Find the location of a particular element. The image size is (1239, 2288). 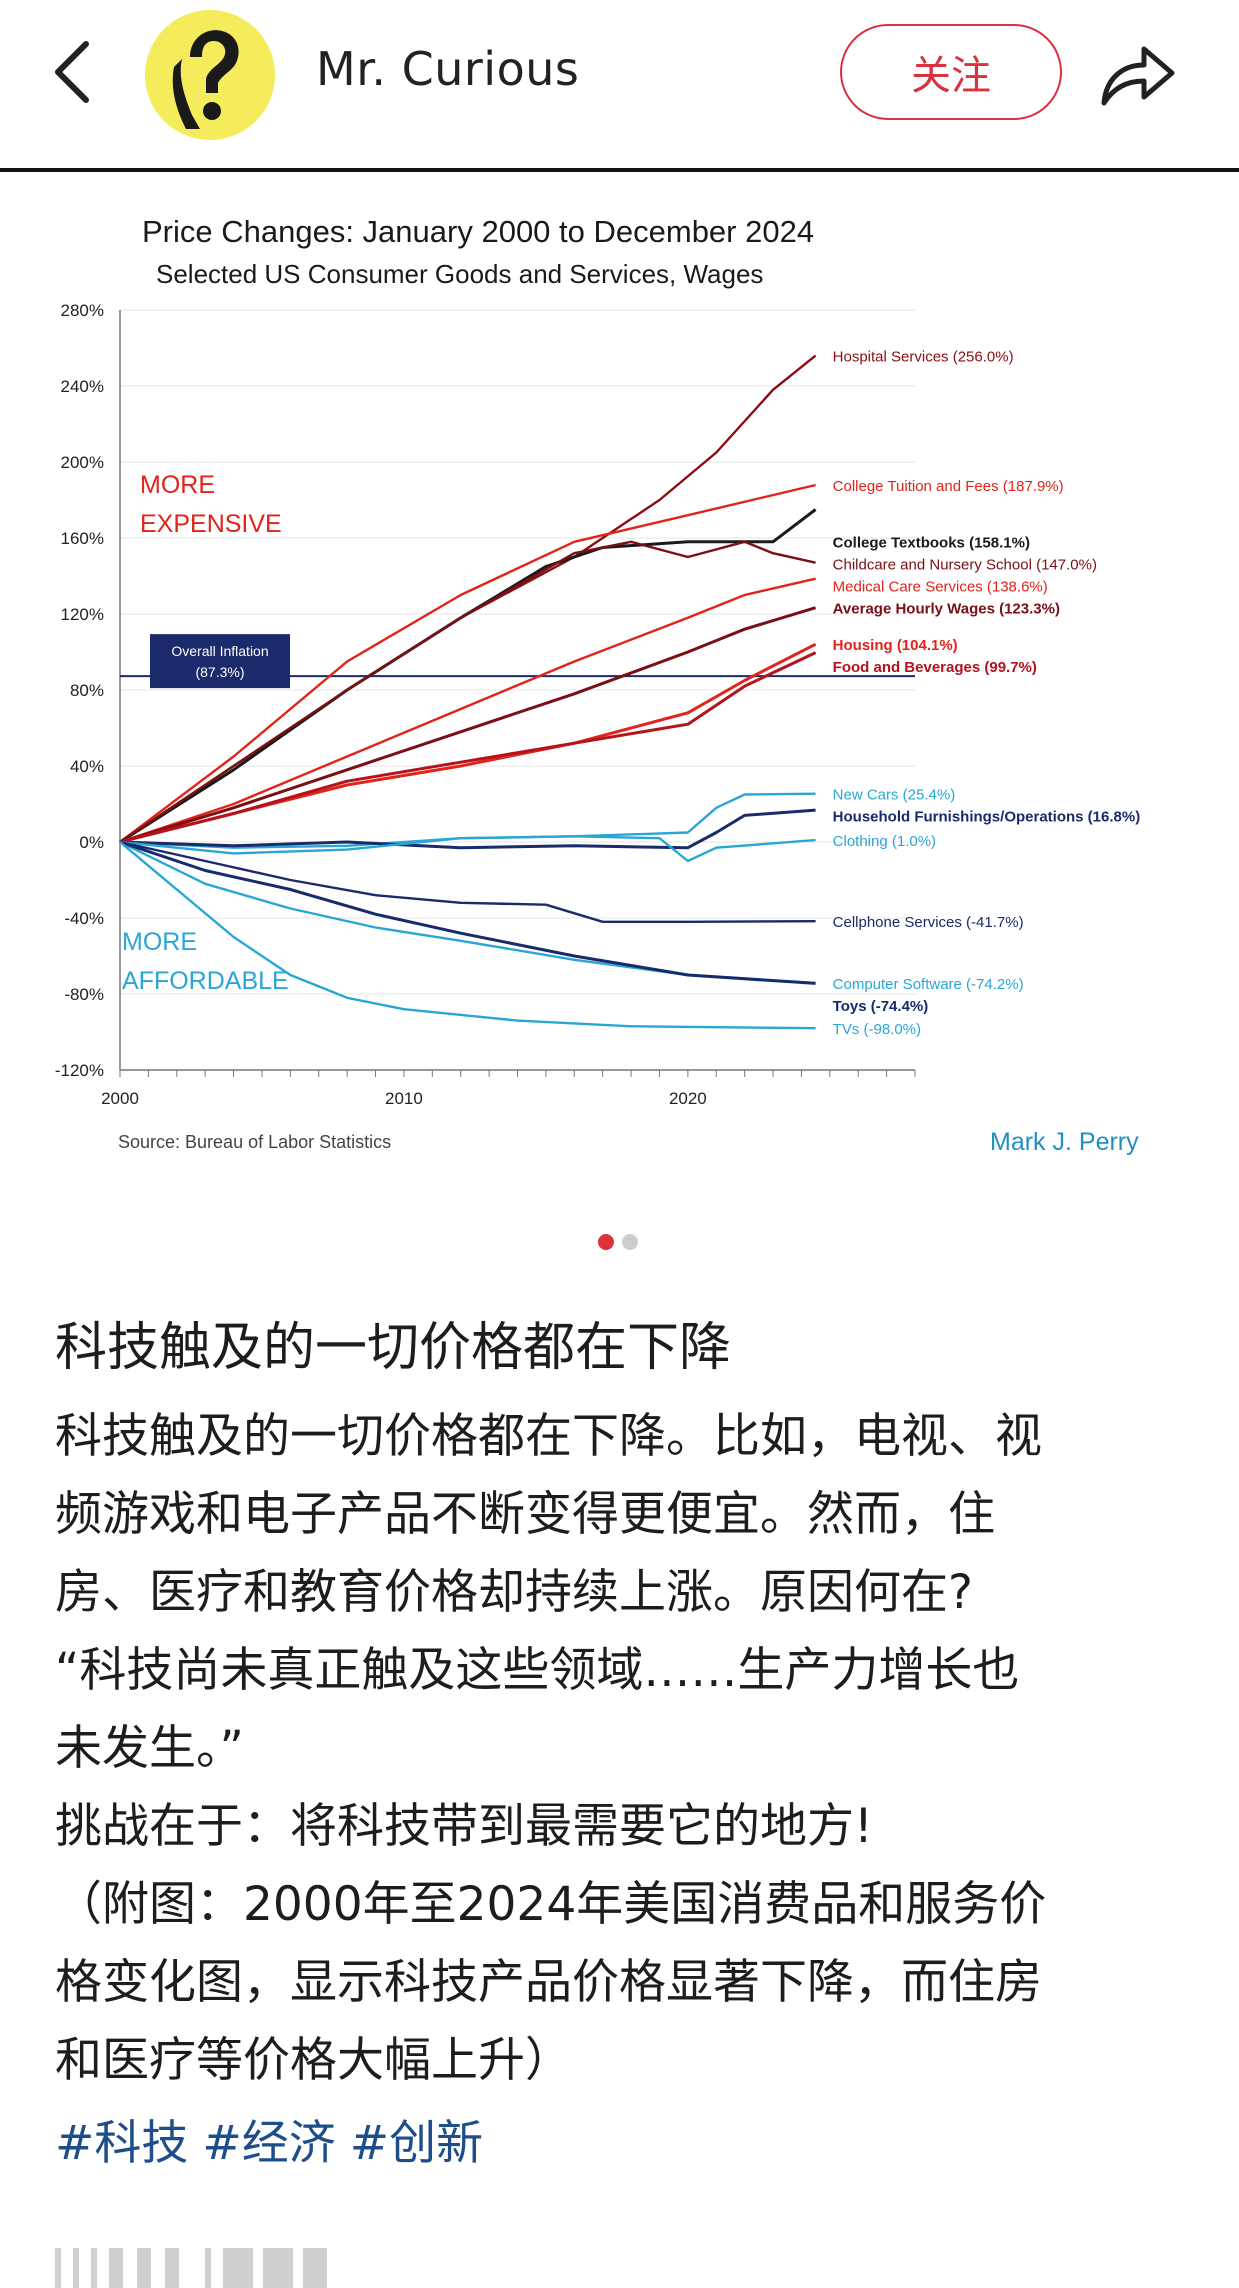

back-button is located at coordinates (72, 72).